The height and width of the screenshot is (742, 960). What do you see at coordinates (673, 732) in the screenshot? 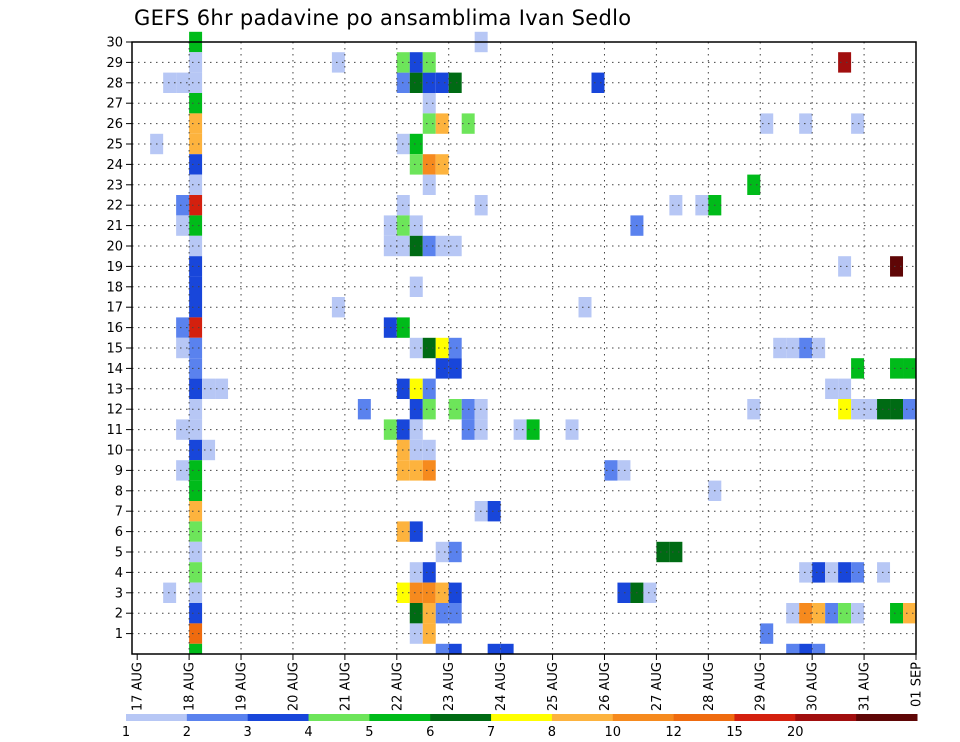
I see `colorbar-label: 12` at bounding box center [673, 732].